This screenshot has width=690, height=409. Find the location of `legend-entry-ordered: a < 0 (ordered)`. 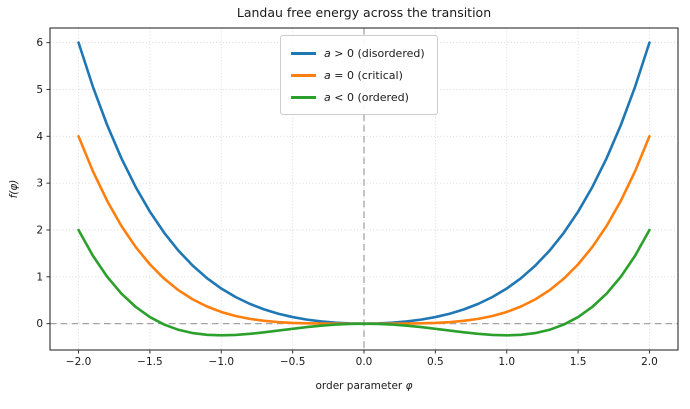

legend-entry-ordered: a < 0 (ordered) is located at coordinates (358, 97).